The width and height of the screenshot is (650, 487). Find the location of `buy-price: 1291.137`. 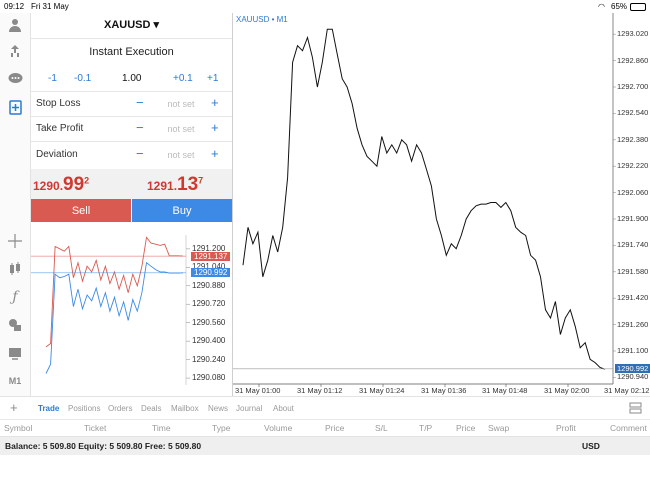

buy-price: 1291.137 is located at coordinates (175, 184).